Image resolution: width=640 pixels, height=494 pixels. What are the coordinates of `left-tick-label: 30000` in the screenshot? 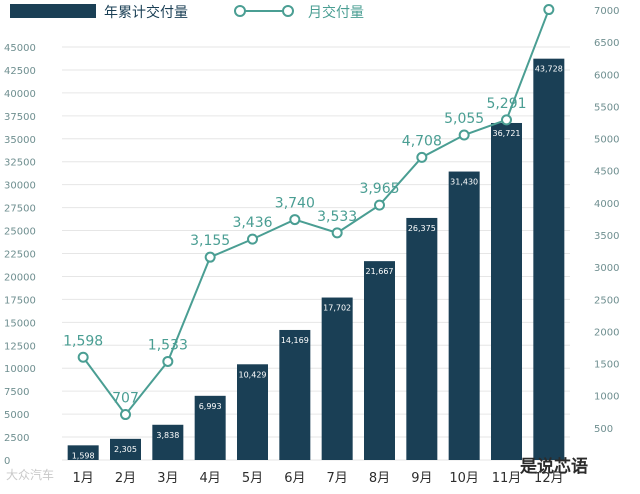 It's located at (20, 186).